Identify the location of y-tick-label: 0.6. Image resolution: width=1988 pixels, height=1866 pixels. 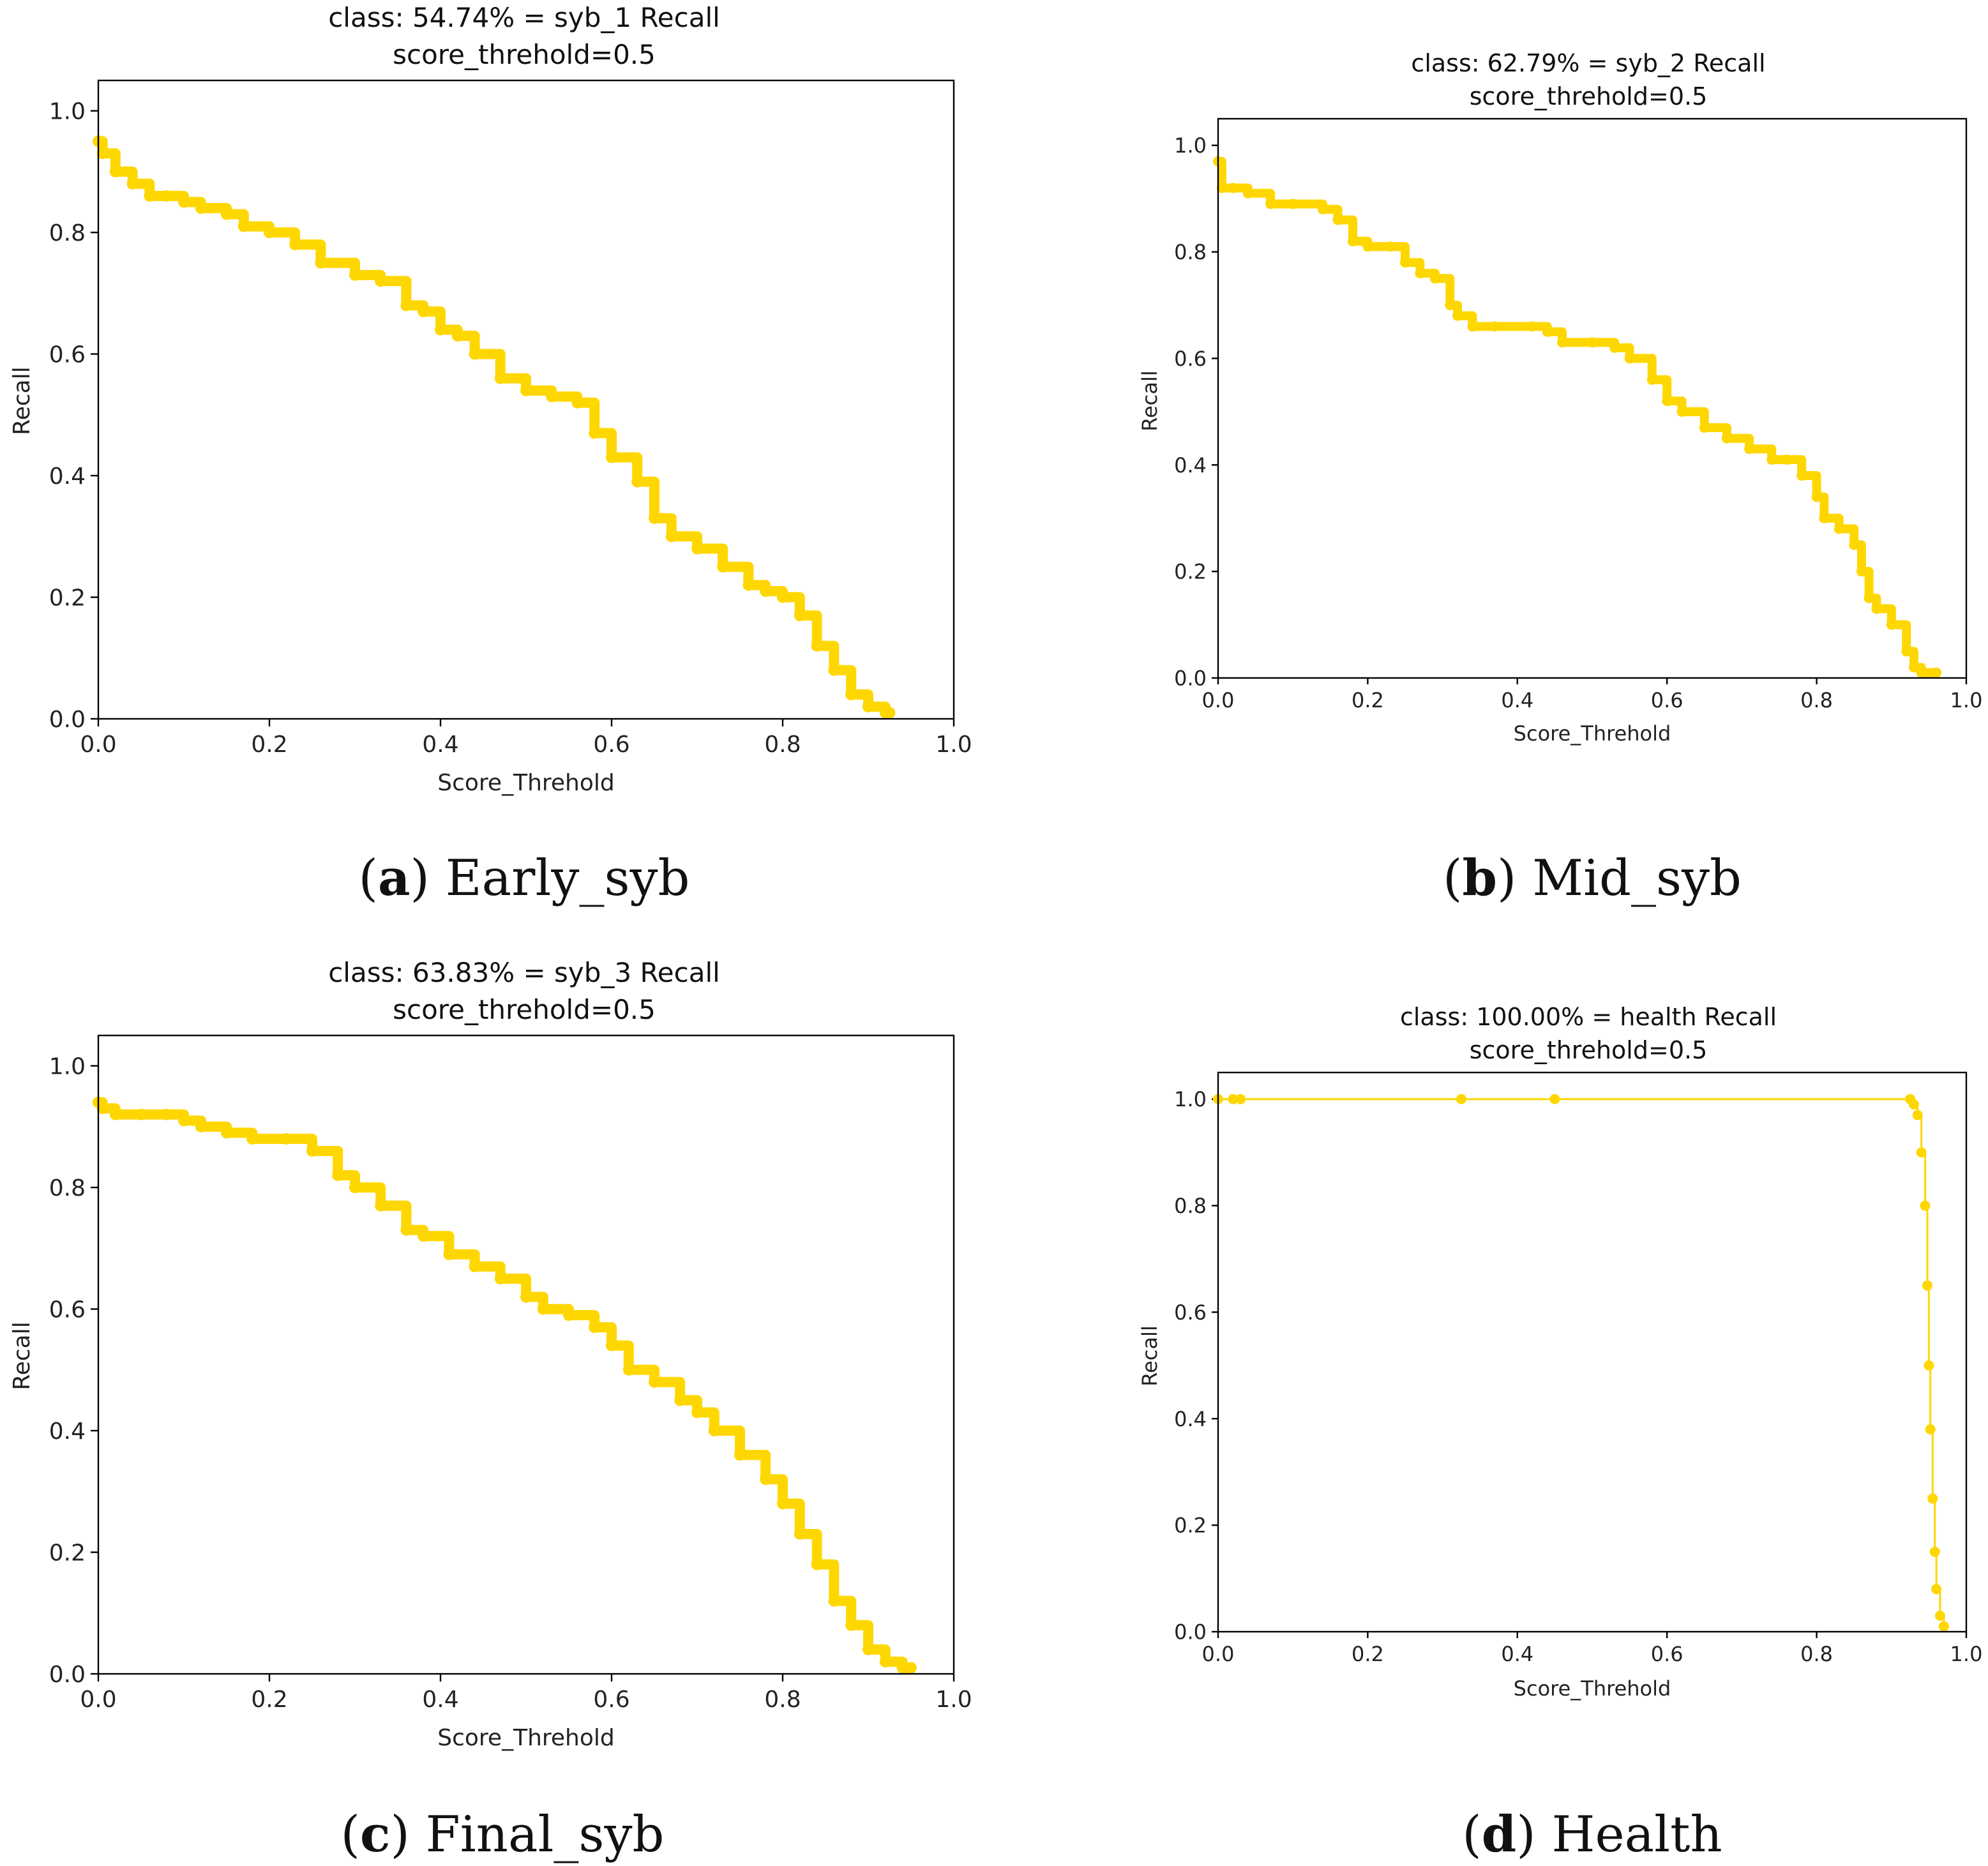
(67, 355).